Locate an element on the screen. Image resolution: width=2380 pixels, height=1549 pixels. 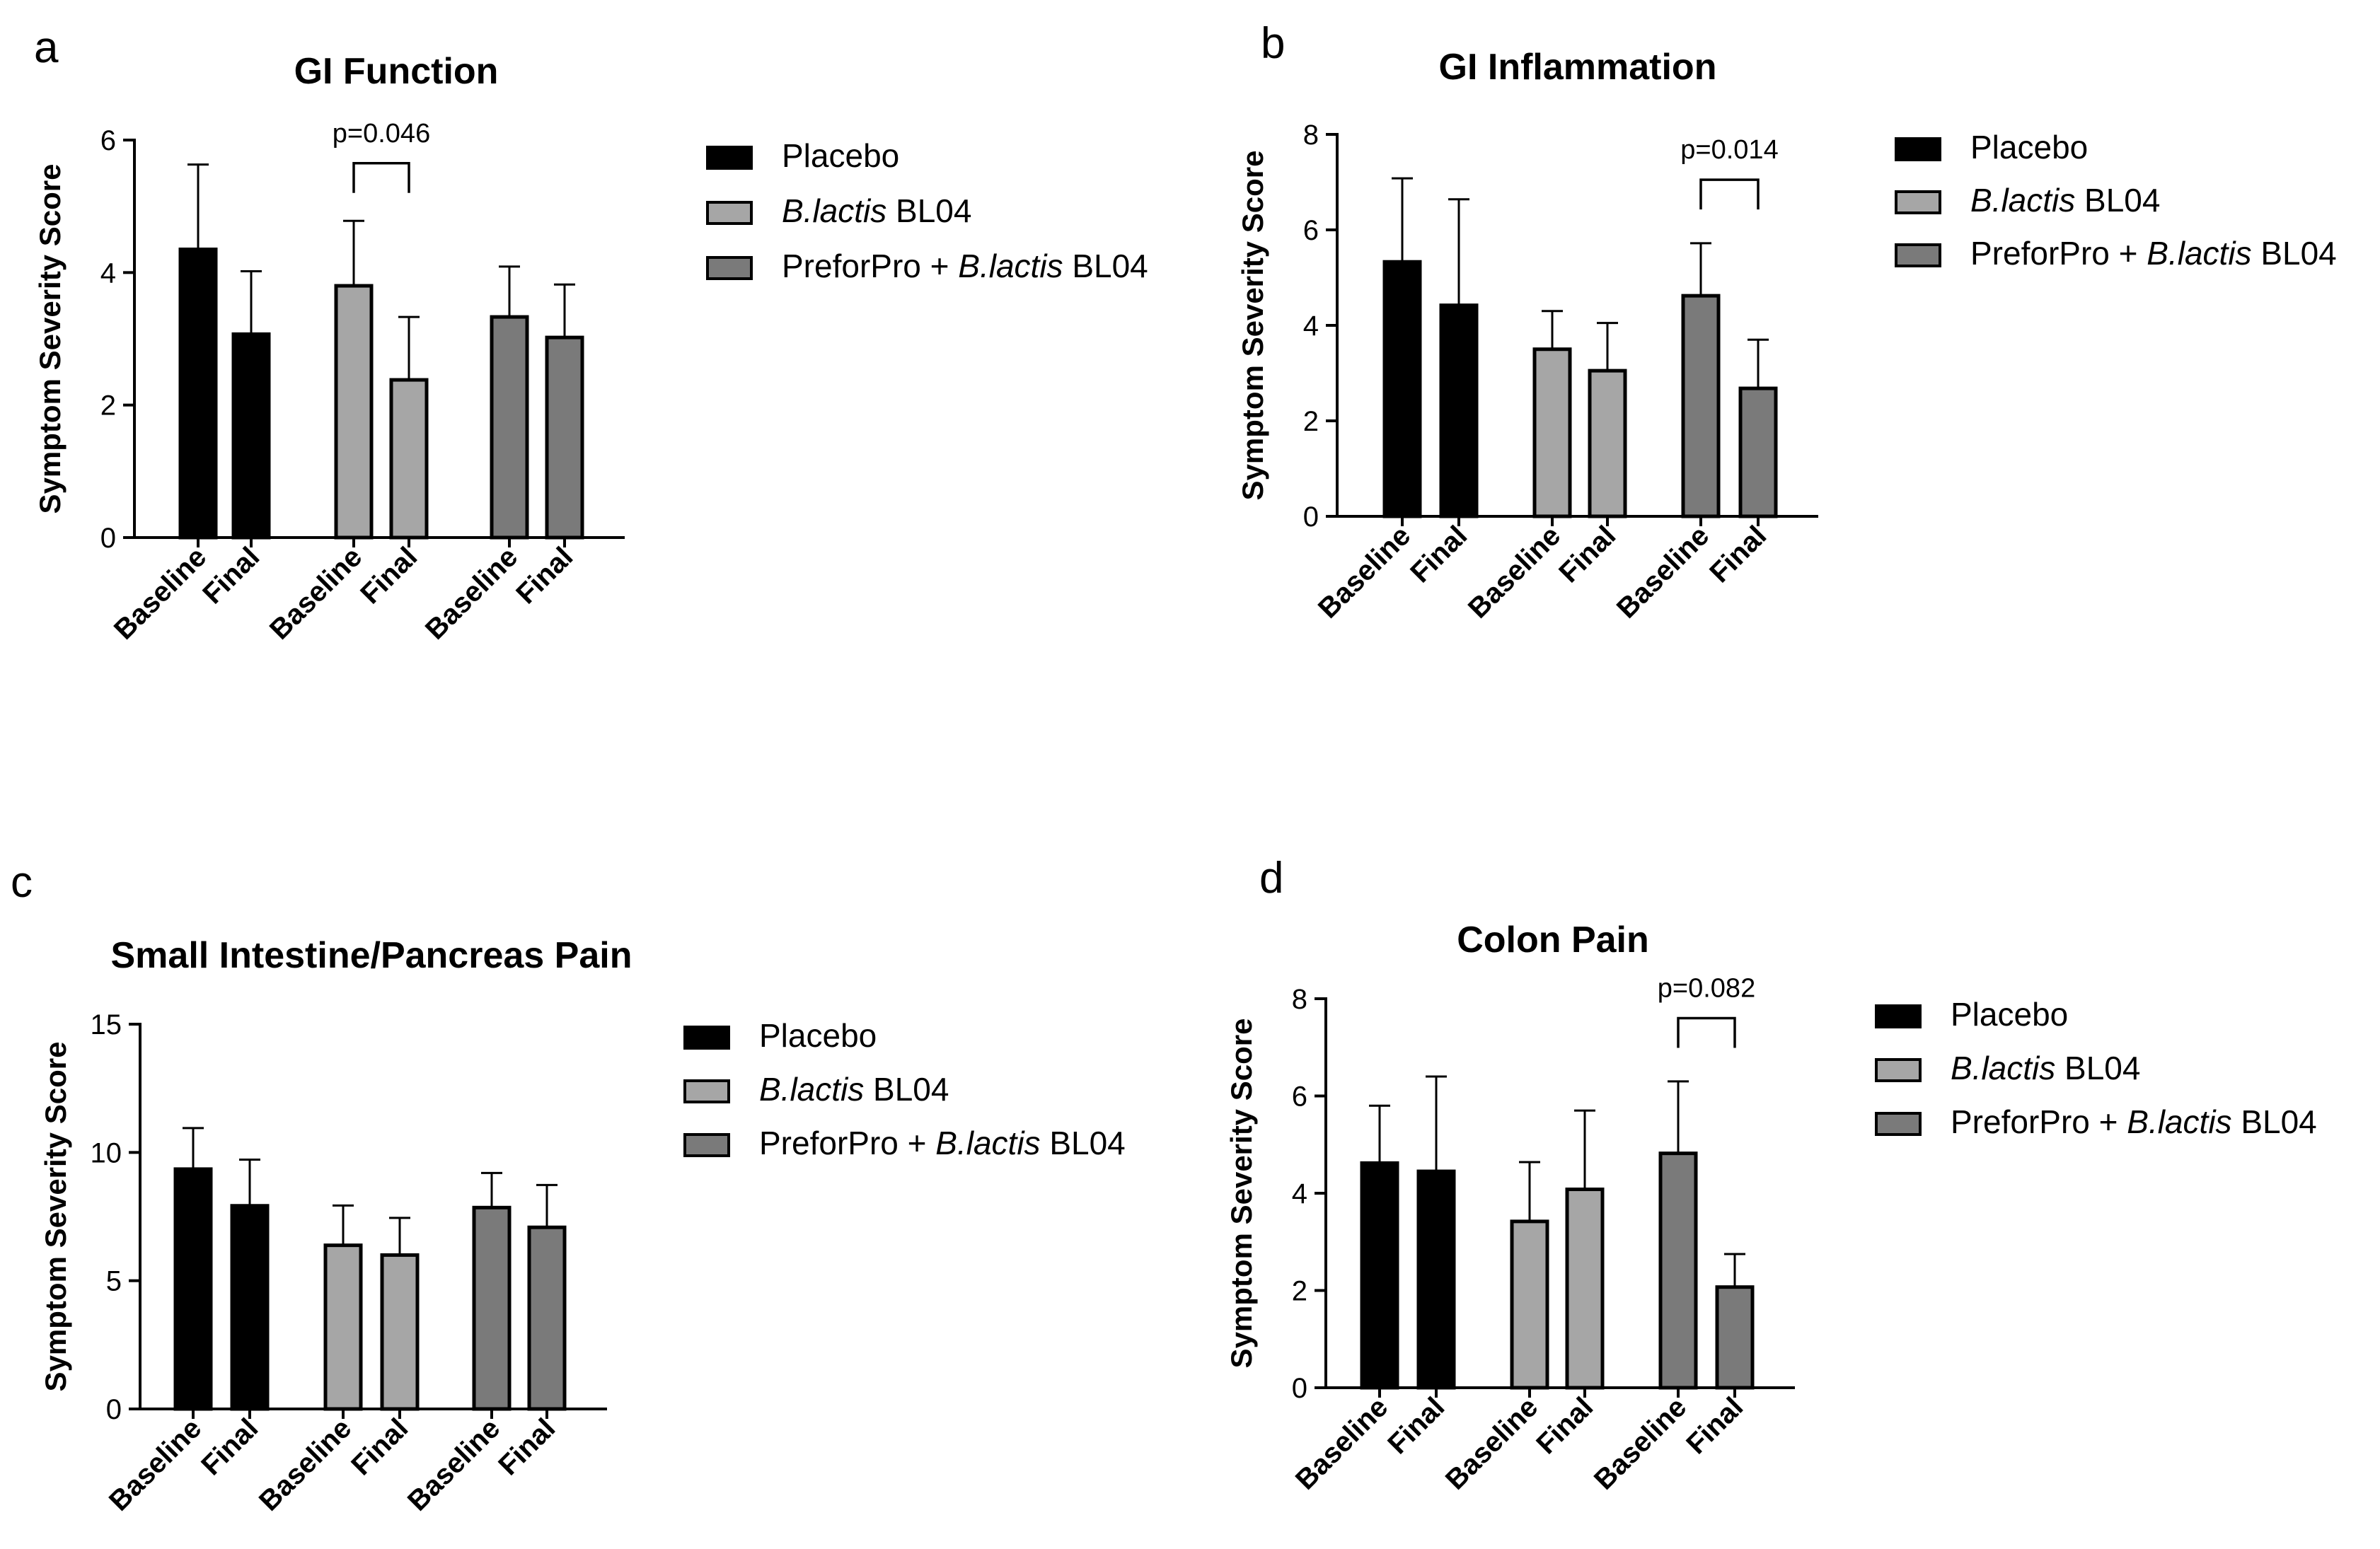
panel-letter: b is located at coordinates (1273, 44).